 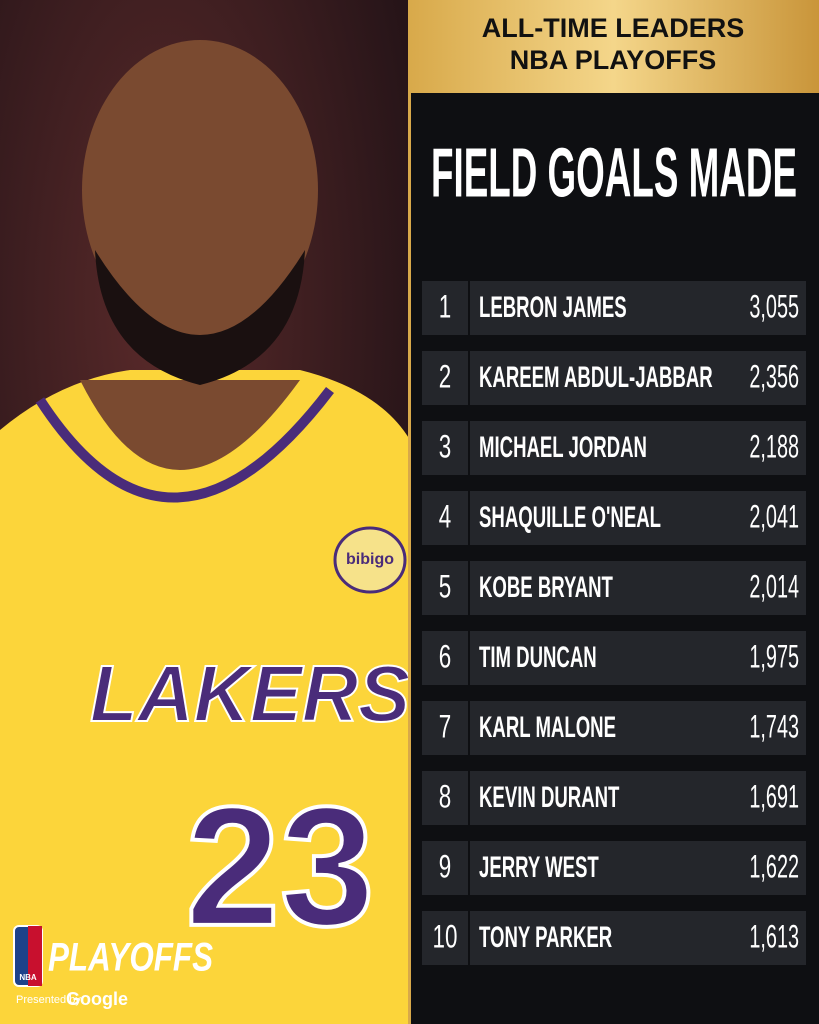 I want to click on player-name: TIM DUNCAN, so click(x=538, y=657).